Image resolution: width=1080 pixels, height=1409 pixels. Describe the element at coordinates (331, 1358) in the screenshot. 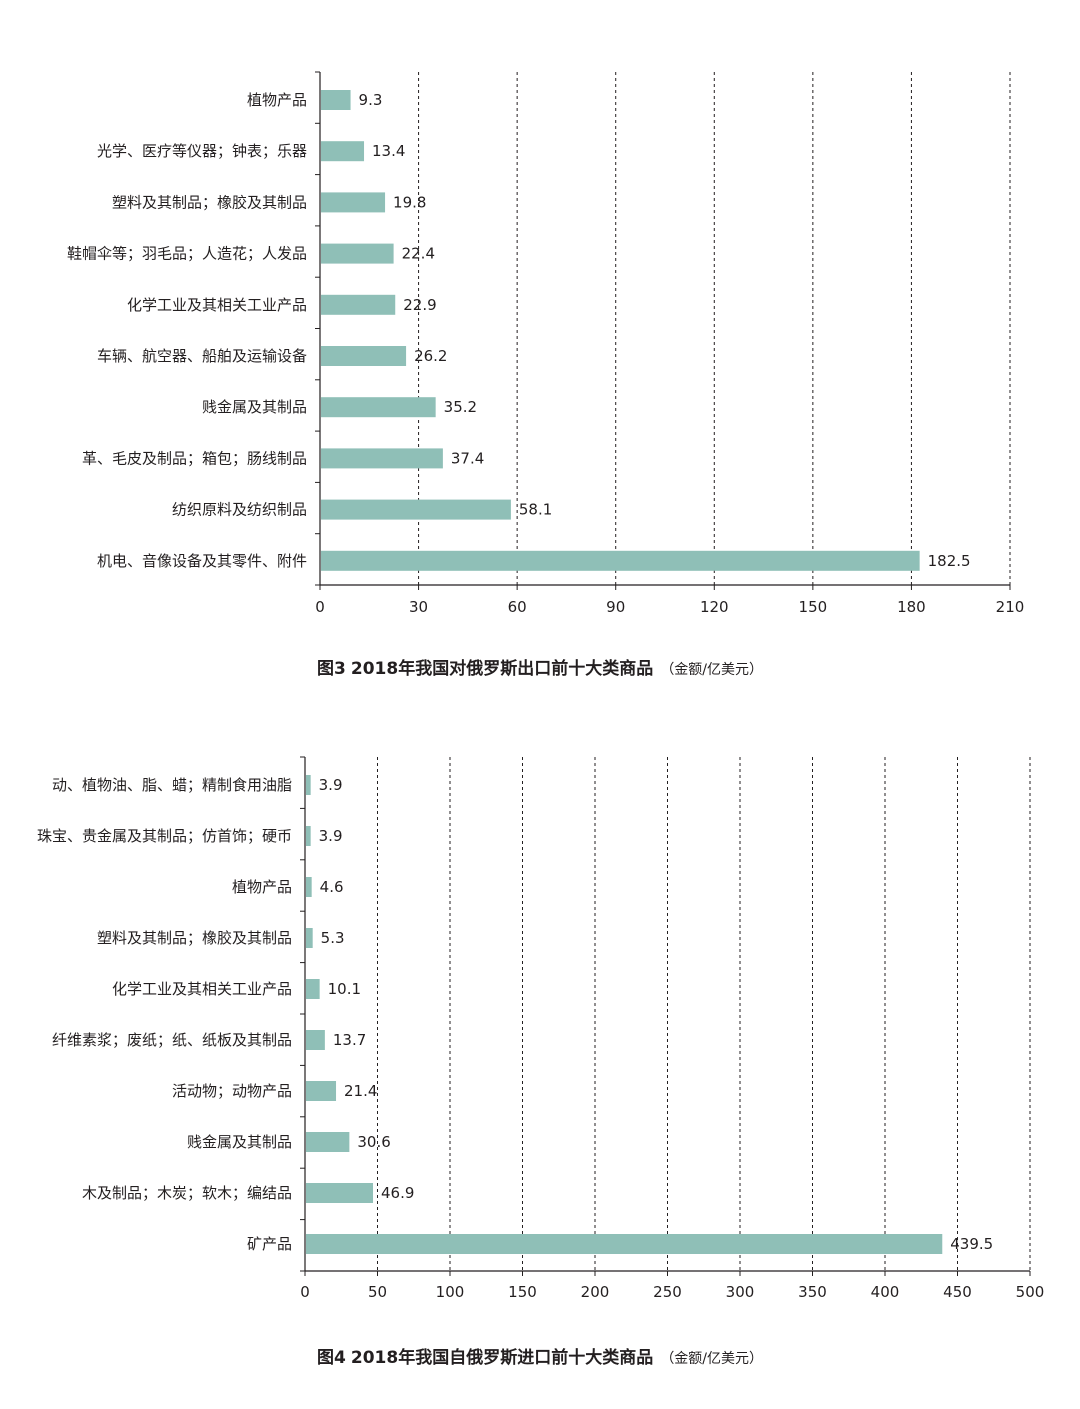

I see `figure-number: 图4` at that location.